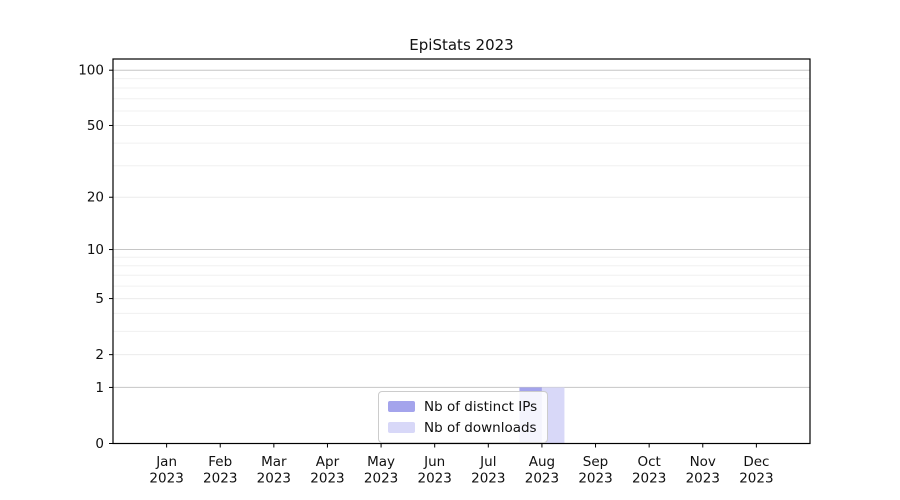 This screenshot has width=900, height=500. What do you see at coordinates (95, 250) in the screenshot?
I see `y-tick-label: 10` at bounding box center [95, 250].